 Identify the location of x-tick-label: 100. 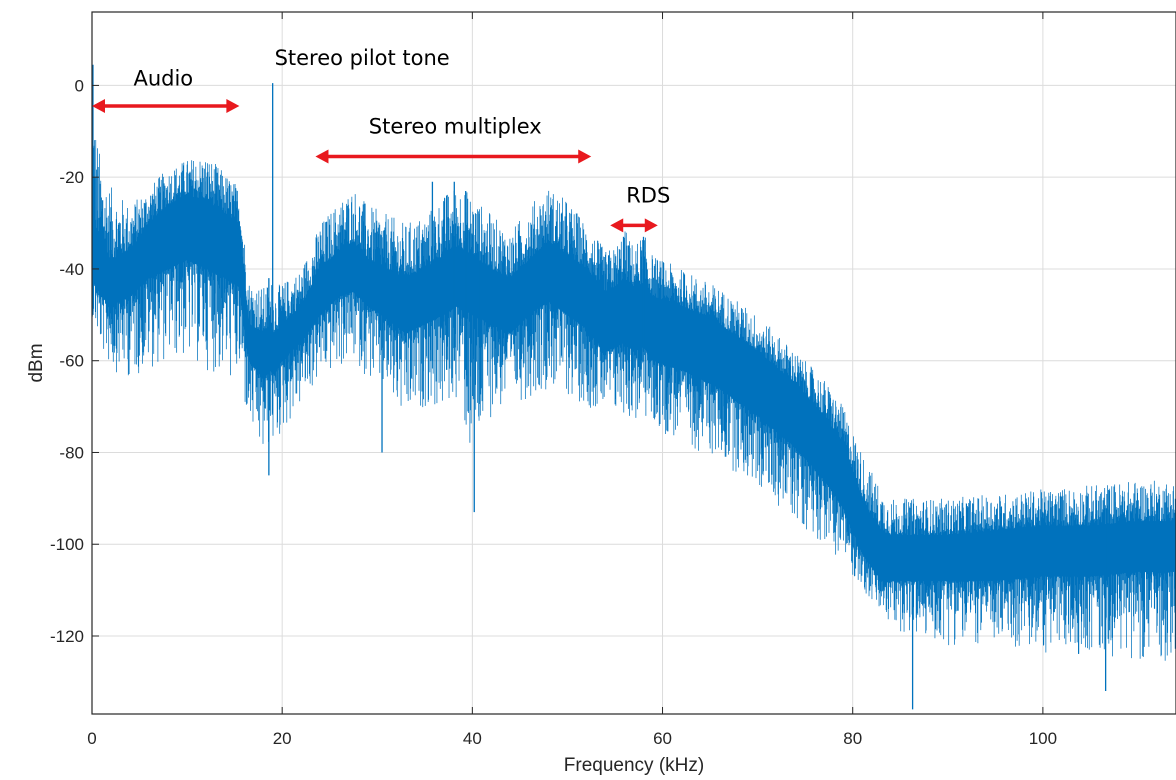
(1043, 738).